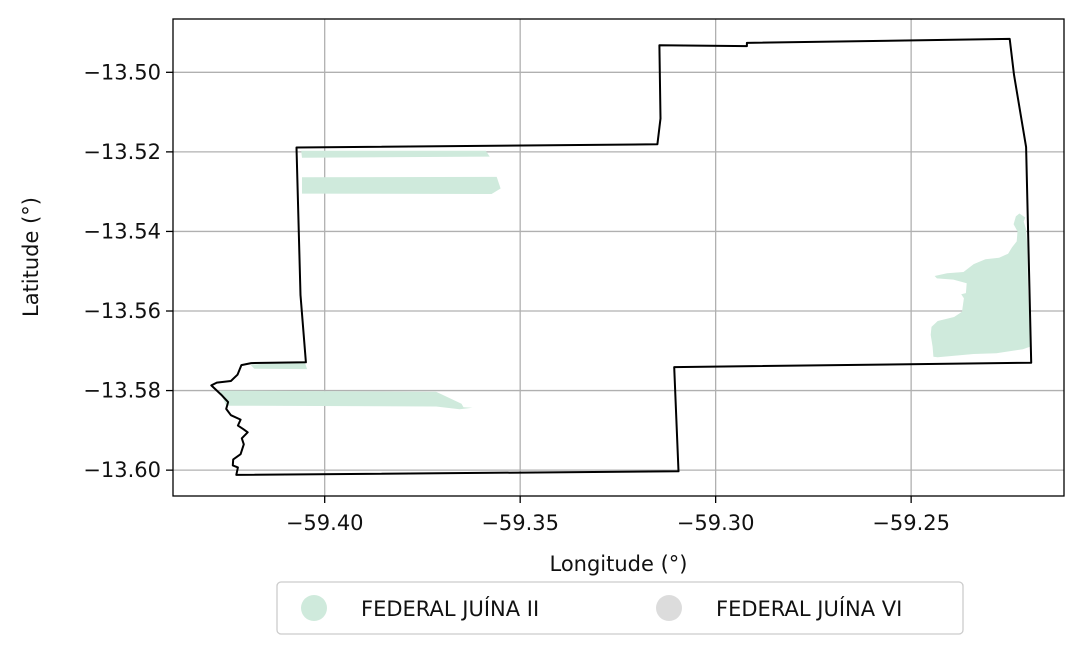  I want to click on y-tick-label: −13.50, so click(122, 72).